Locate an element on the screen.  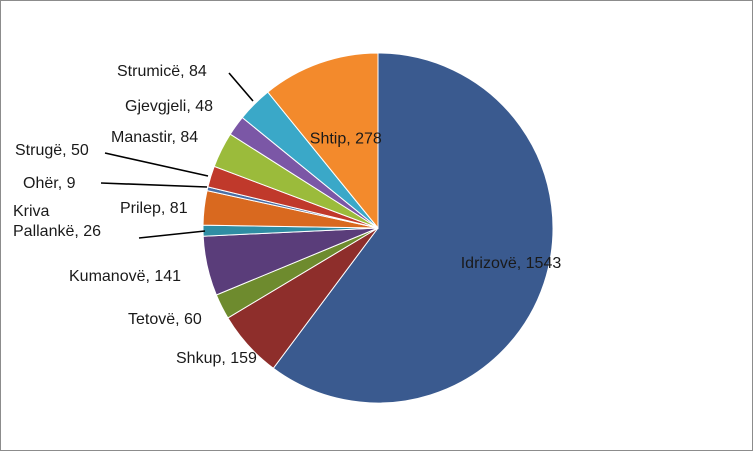
slice-label-kriva-pallanke: Kriva Pallankë, 26 is located at coordinates (57, 221).